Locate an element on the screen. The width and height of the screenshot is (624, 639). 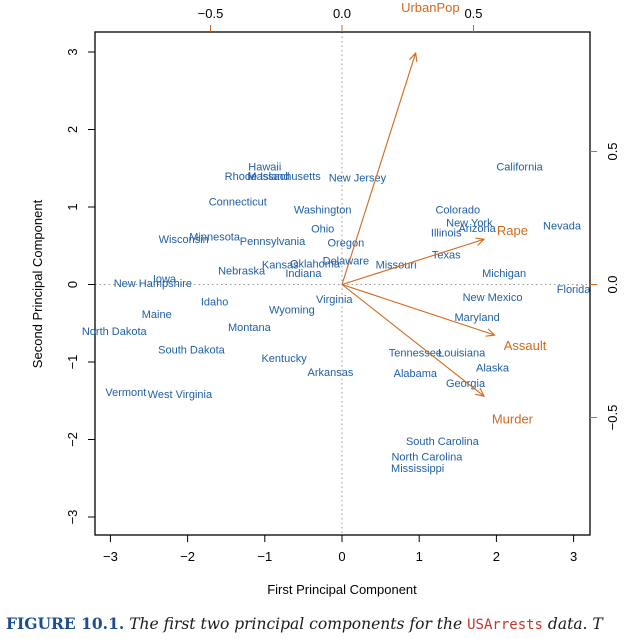
y-tick-label: 1 is located at coordinates (72, 206).